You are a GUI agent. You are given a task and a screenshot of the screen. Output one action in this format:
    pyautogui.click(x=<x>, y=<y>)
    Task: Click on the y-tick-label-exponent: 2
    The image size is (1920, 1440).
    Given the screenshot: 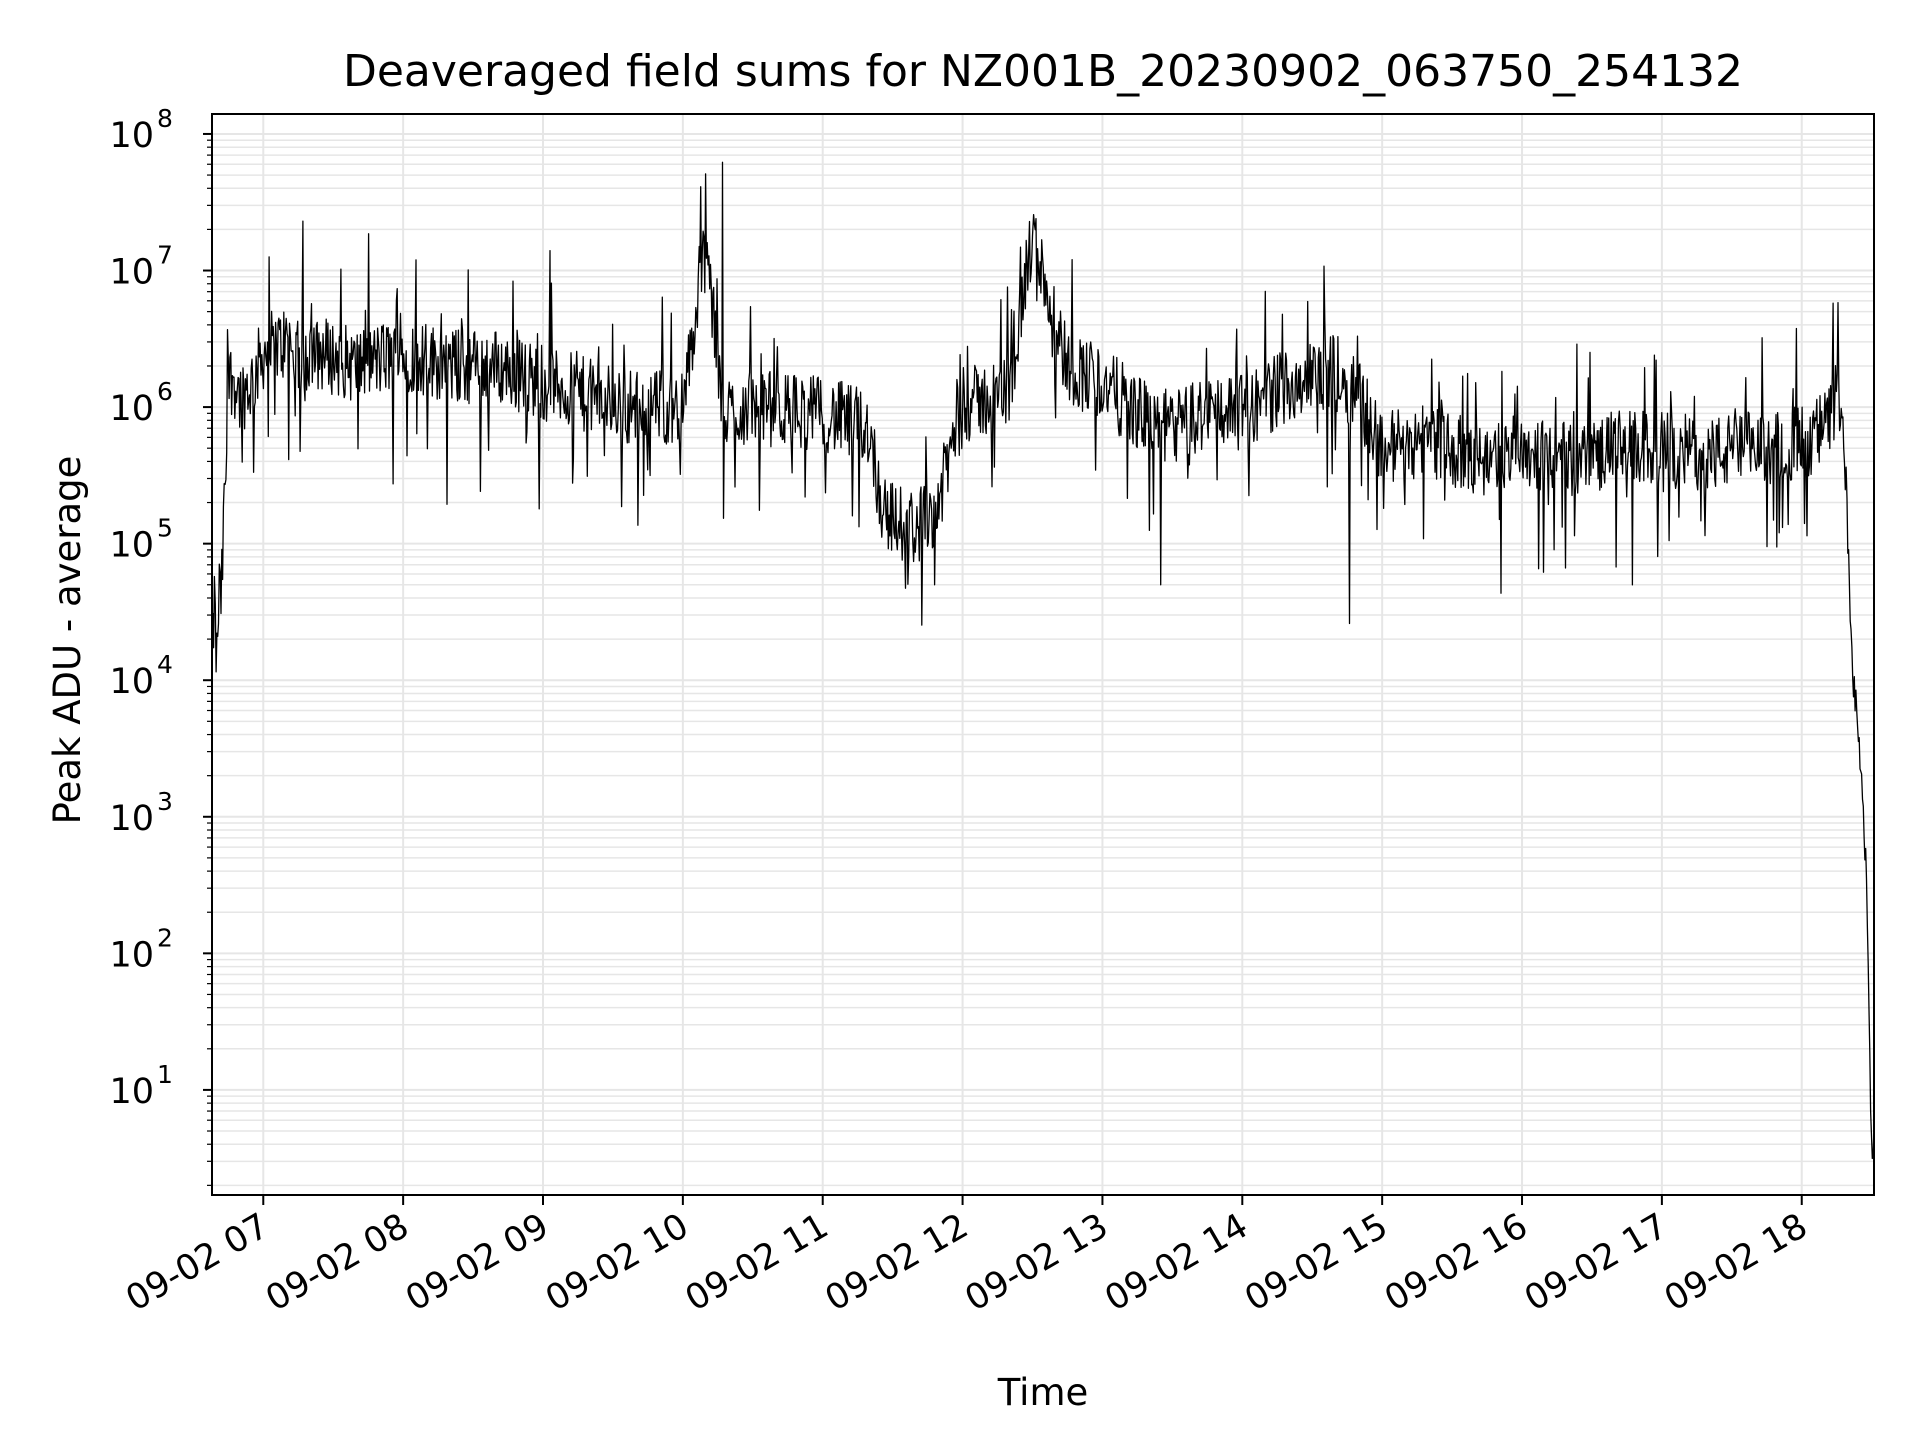 What is the action you would take?
    pyautogui.click(x=165, y=937)
    